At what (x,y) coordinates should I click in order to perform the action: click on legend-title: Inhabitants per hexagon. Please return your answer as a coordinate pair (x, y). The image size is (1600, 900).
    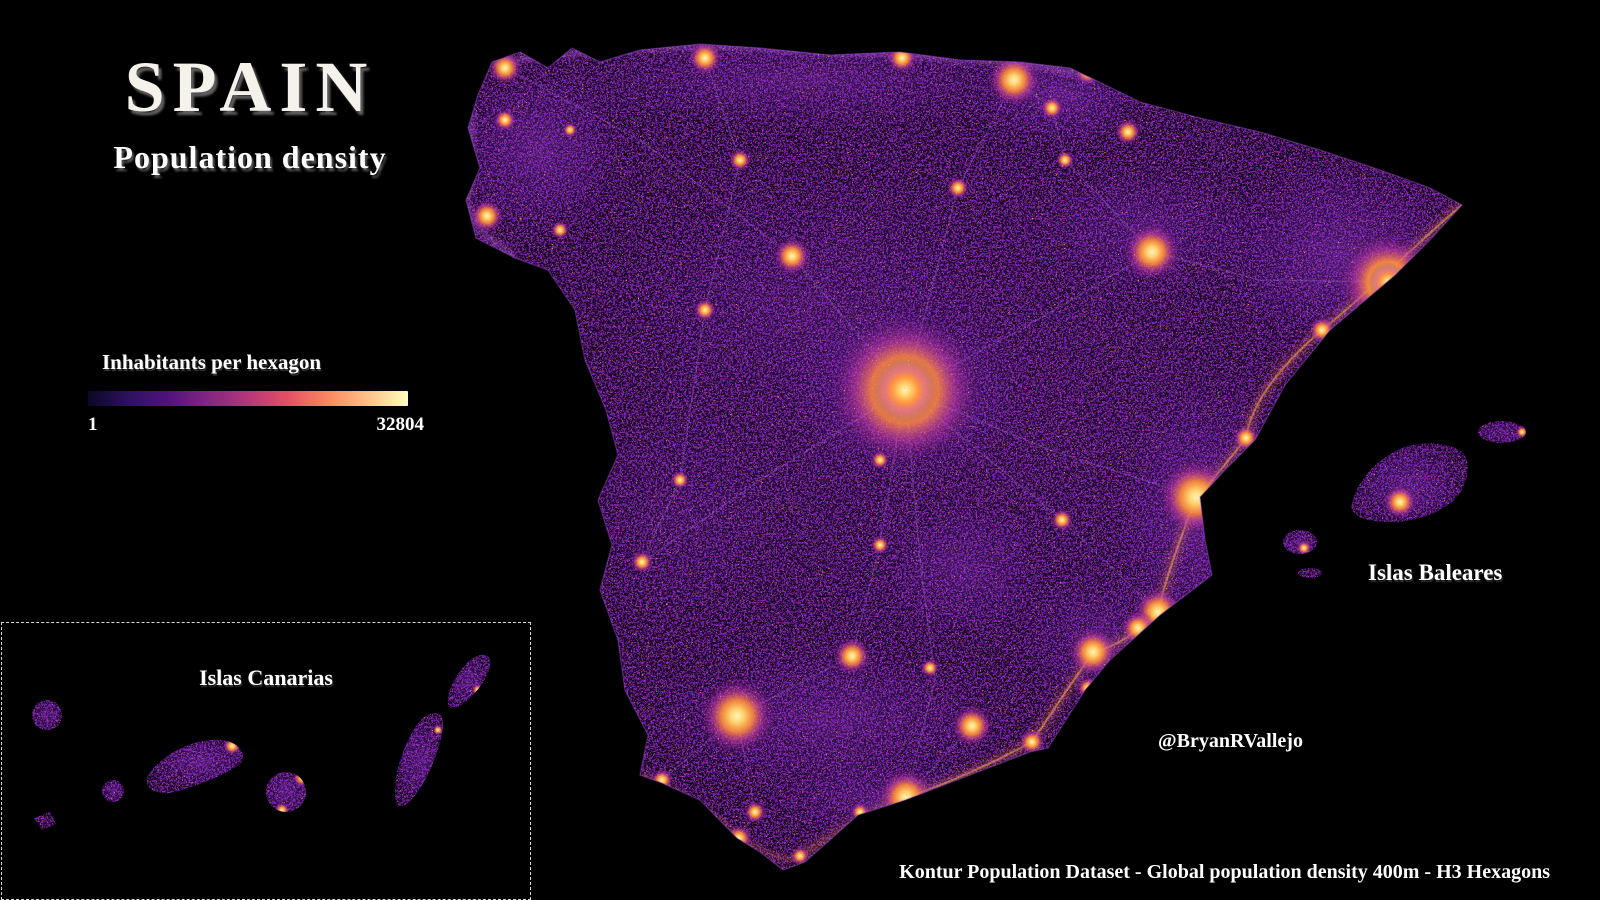
    Looking at the image, I should click on (212, 362).